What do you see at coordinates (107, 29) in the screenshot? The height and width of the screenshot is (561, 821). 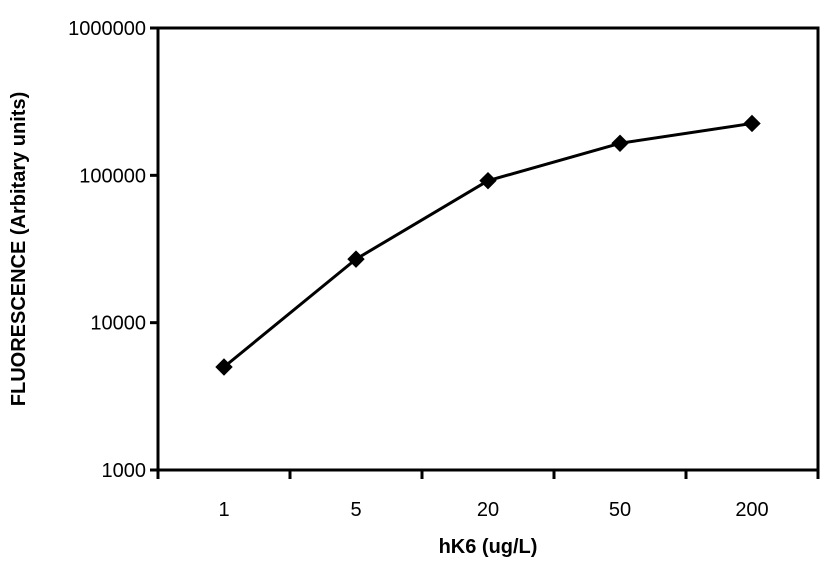 I see `y-tick-label: 1000000` at bounding box center [107, 29].